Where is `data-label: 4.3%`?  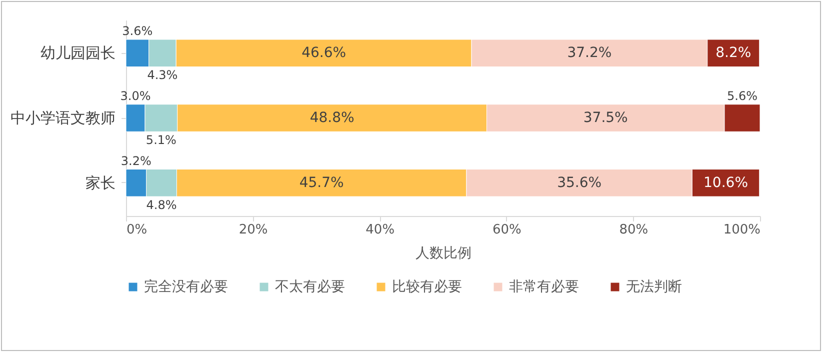
data-label: 4.3% is located at coordinates (162, 75).